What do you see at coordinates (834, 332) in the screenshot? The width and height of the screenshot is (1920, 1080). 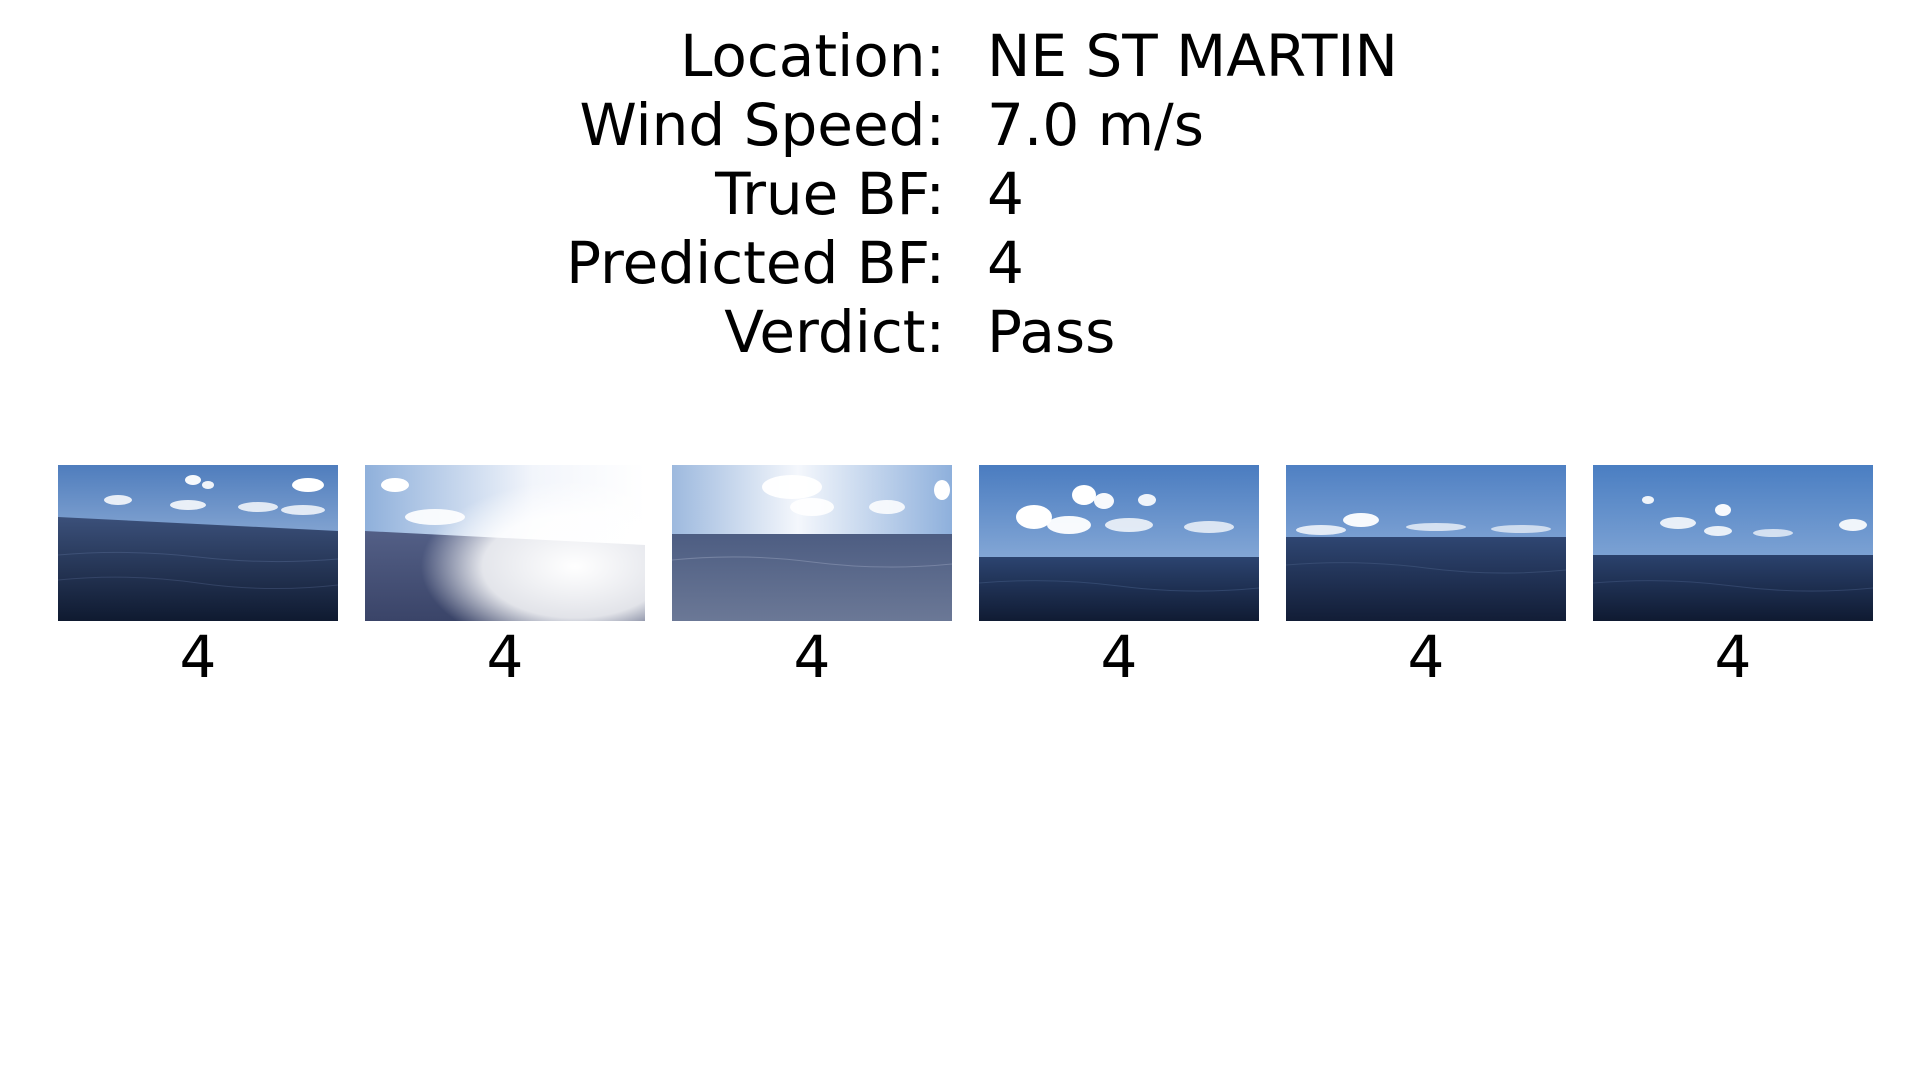 I see `verdict-label: Verdict:` at bounding box center [834, 332].